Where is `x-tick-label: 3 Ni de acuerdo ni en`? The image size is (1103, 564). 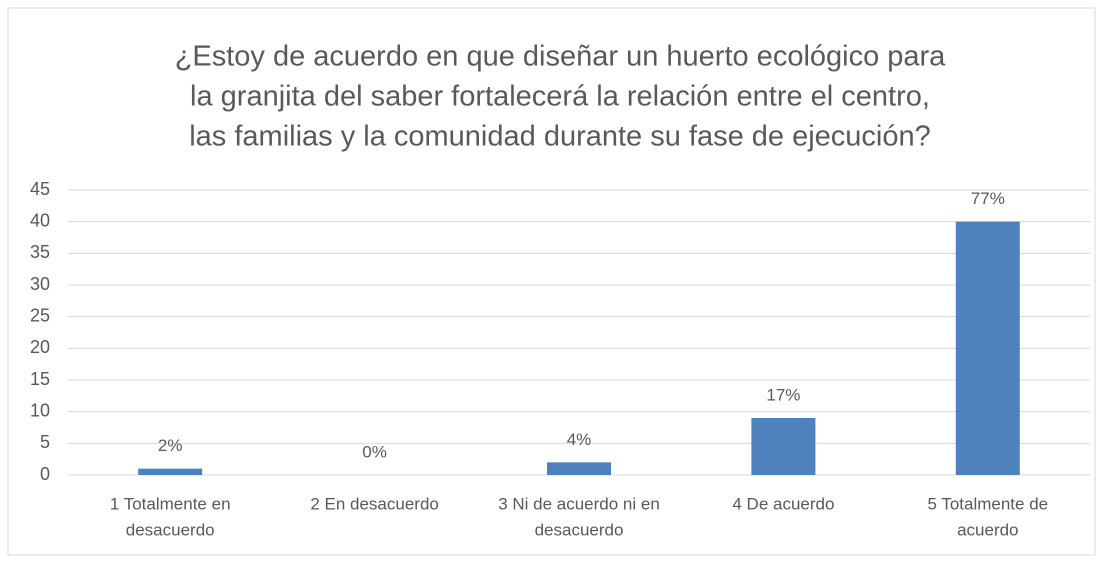
x-tick-label: 3 Ni de acuerdo ni en is located at coordinates (579, 503).